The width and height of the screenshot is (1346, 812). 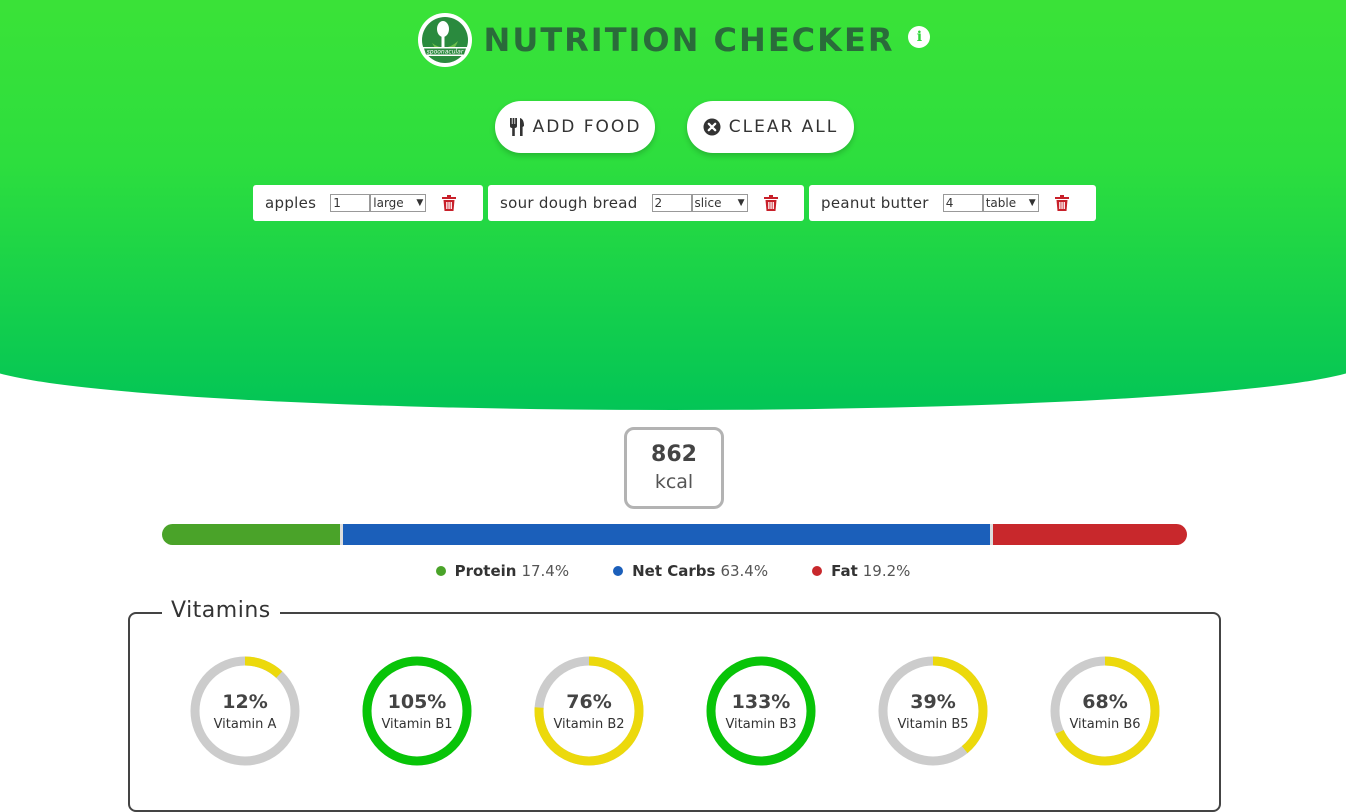 I want to click on food-name: sour dough bread, so click(x=569, y=203).